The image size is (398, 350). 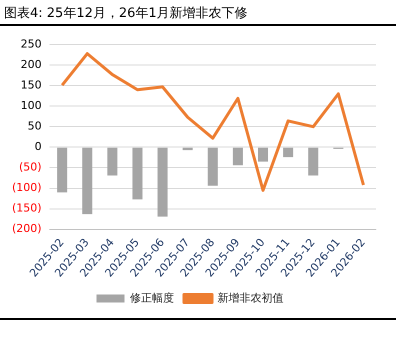 What do you see at coordinates (30, 167) in the screenshot?
I see `y-tick-label: (50)` at bounding box center [30, 167].